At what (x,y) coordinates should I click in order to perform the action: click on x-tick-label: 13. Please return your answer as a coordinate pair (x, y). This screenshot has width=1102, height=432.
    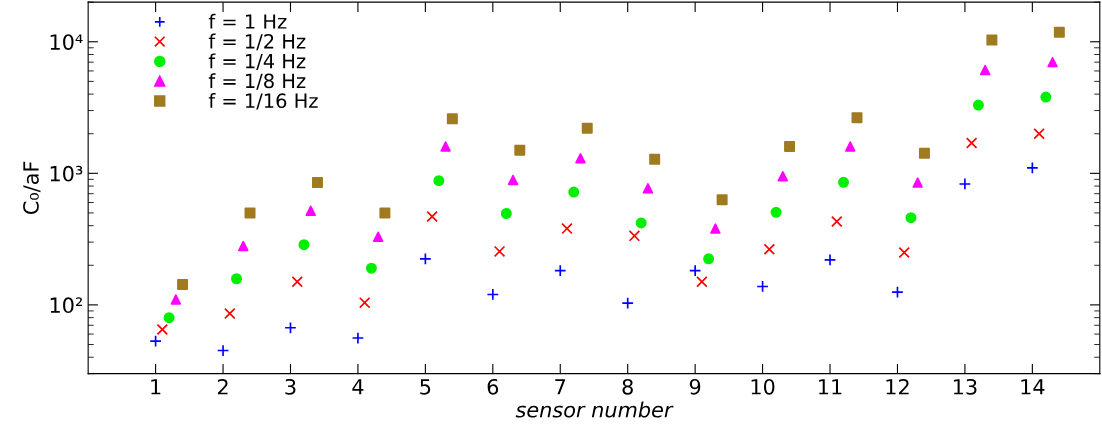
    Looking at the image, I should click on (965, 386).